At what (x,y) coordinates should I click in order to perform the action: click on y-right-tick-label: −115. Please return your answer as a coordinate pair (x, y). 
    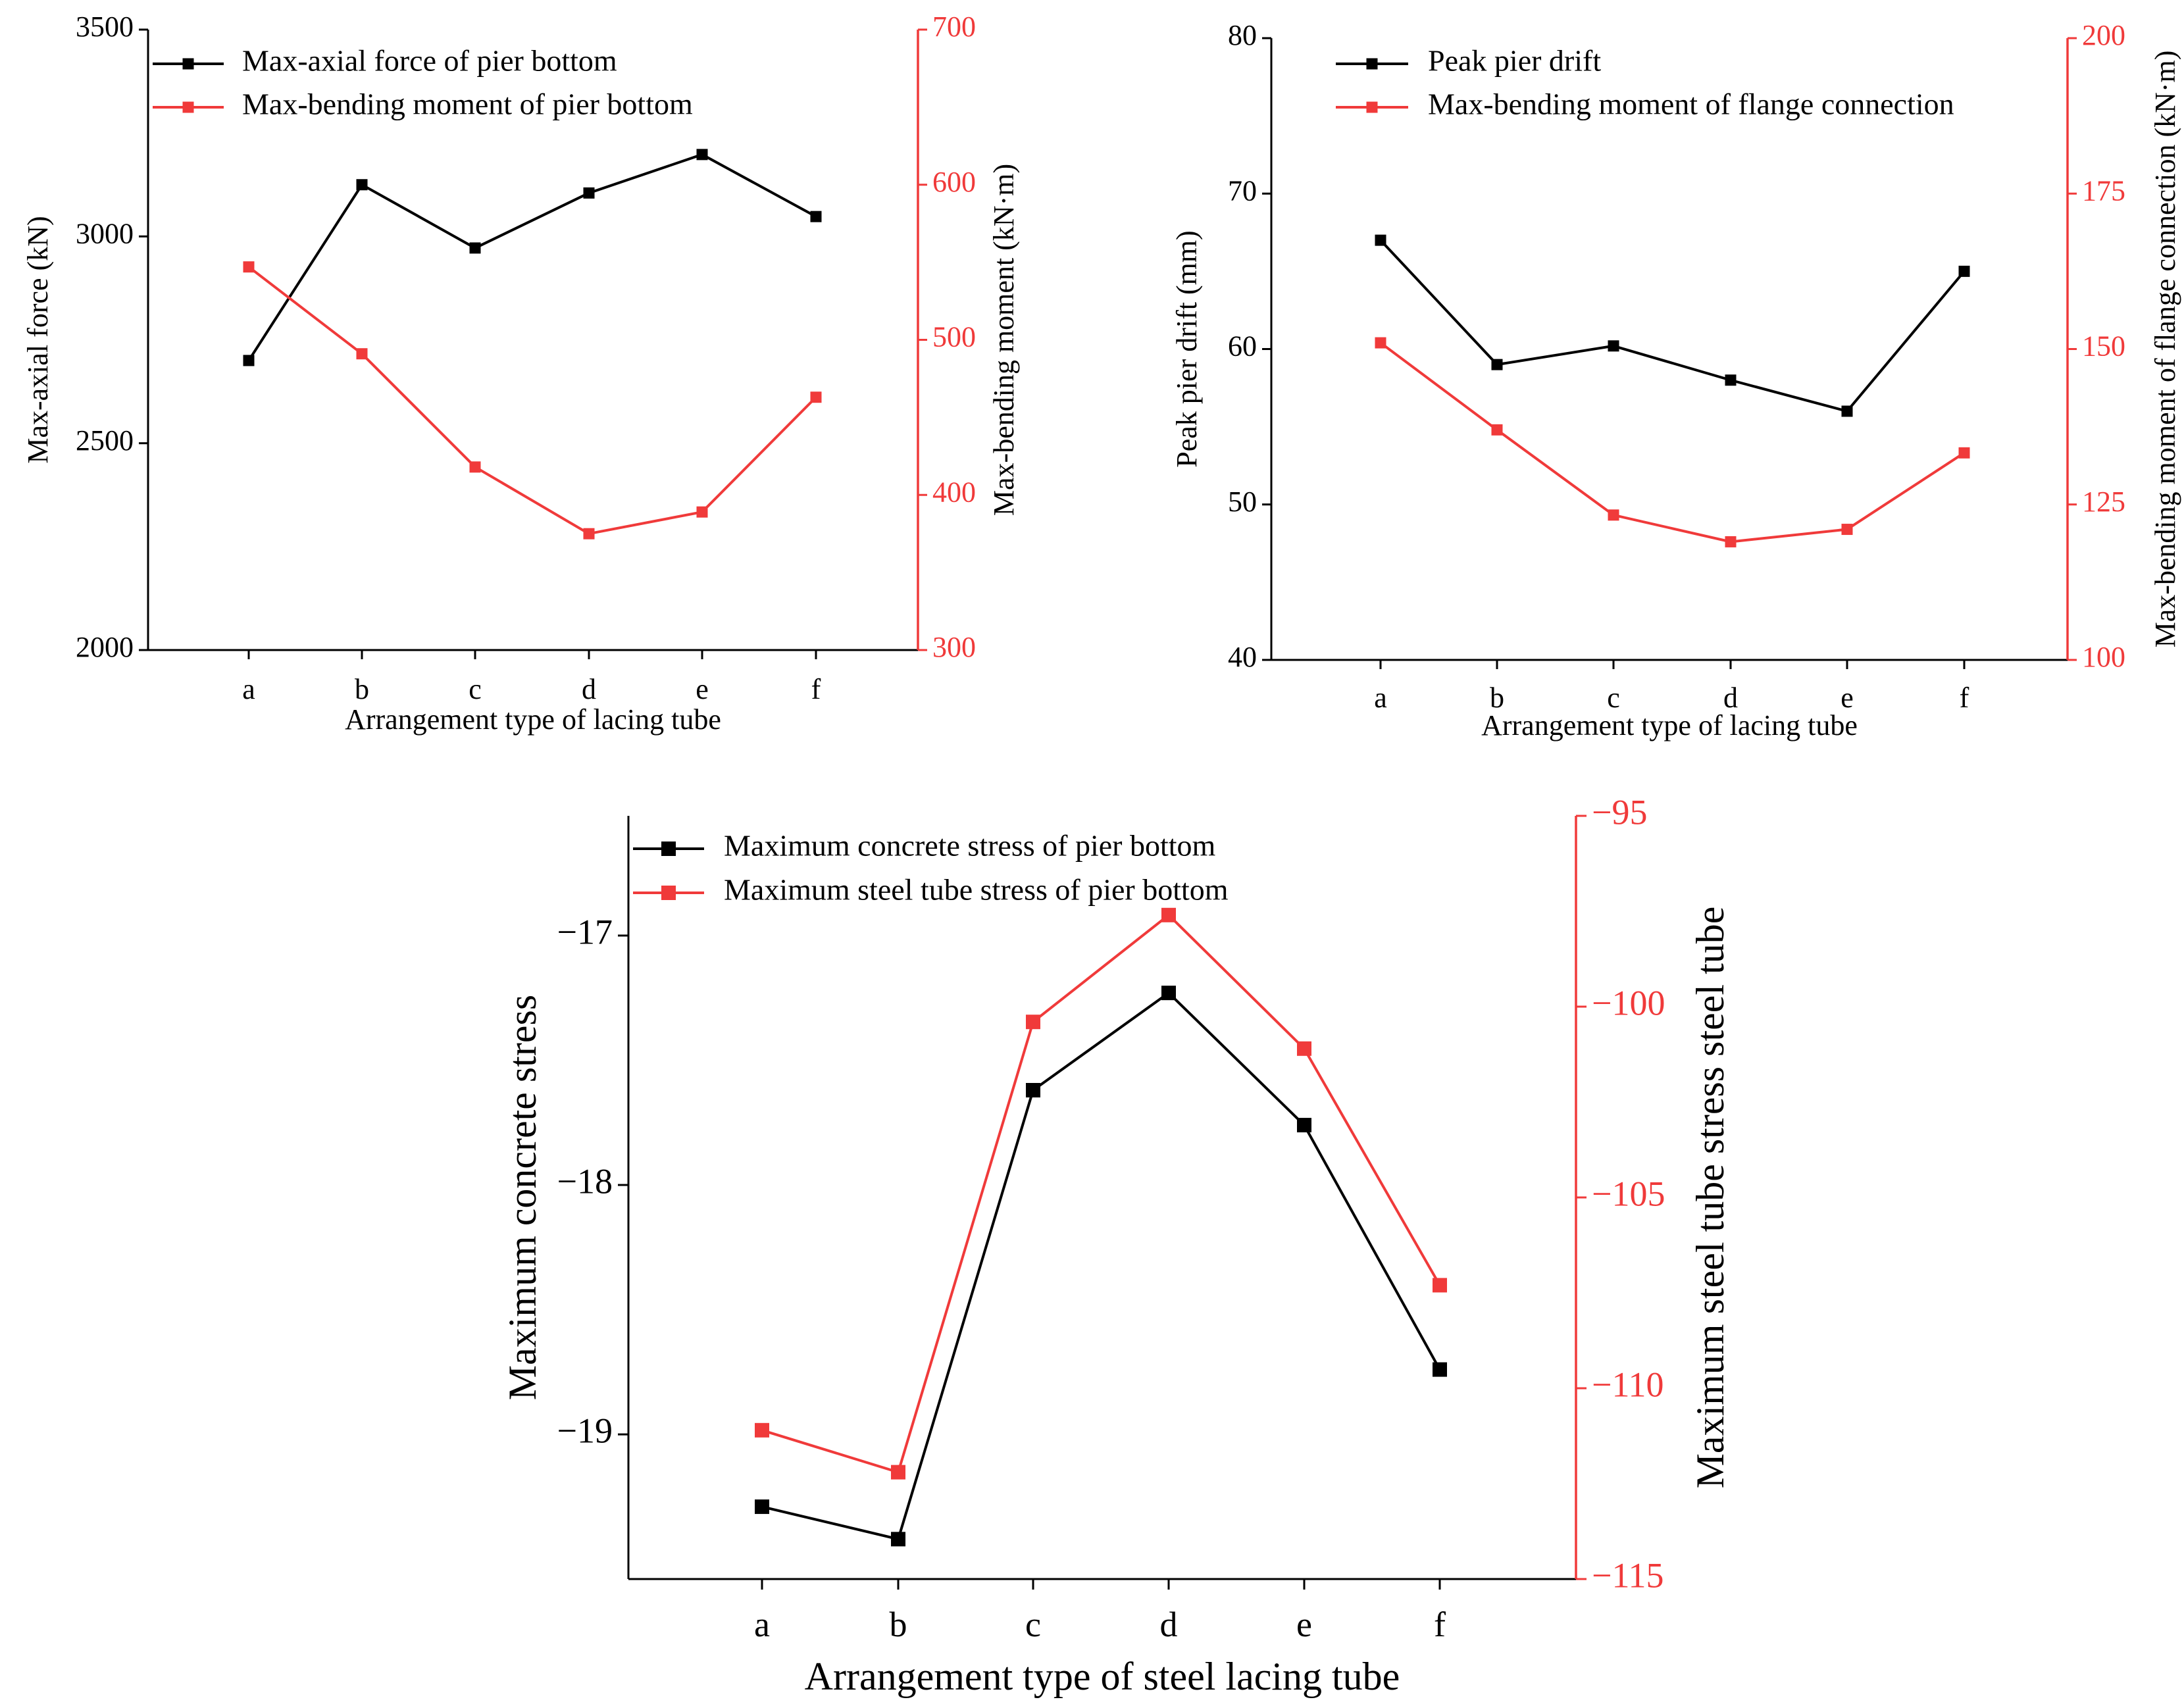
    Looking at the image, I should click on (1627, 1575).